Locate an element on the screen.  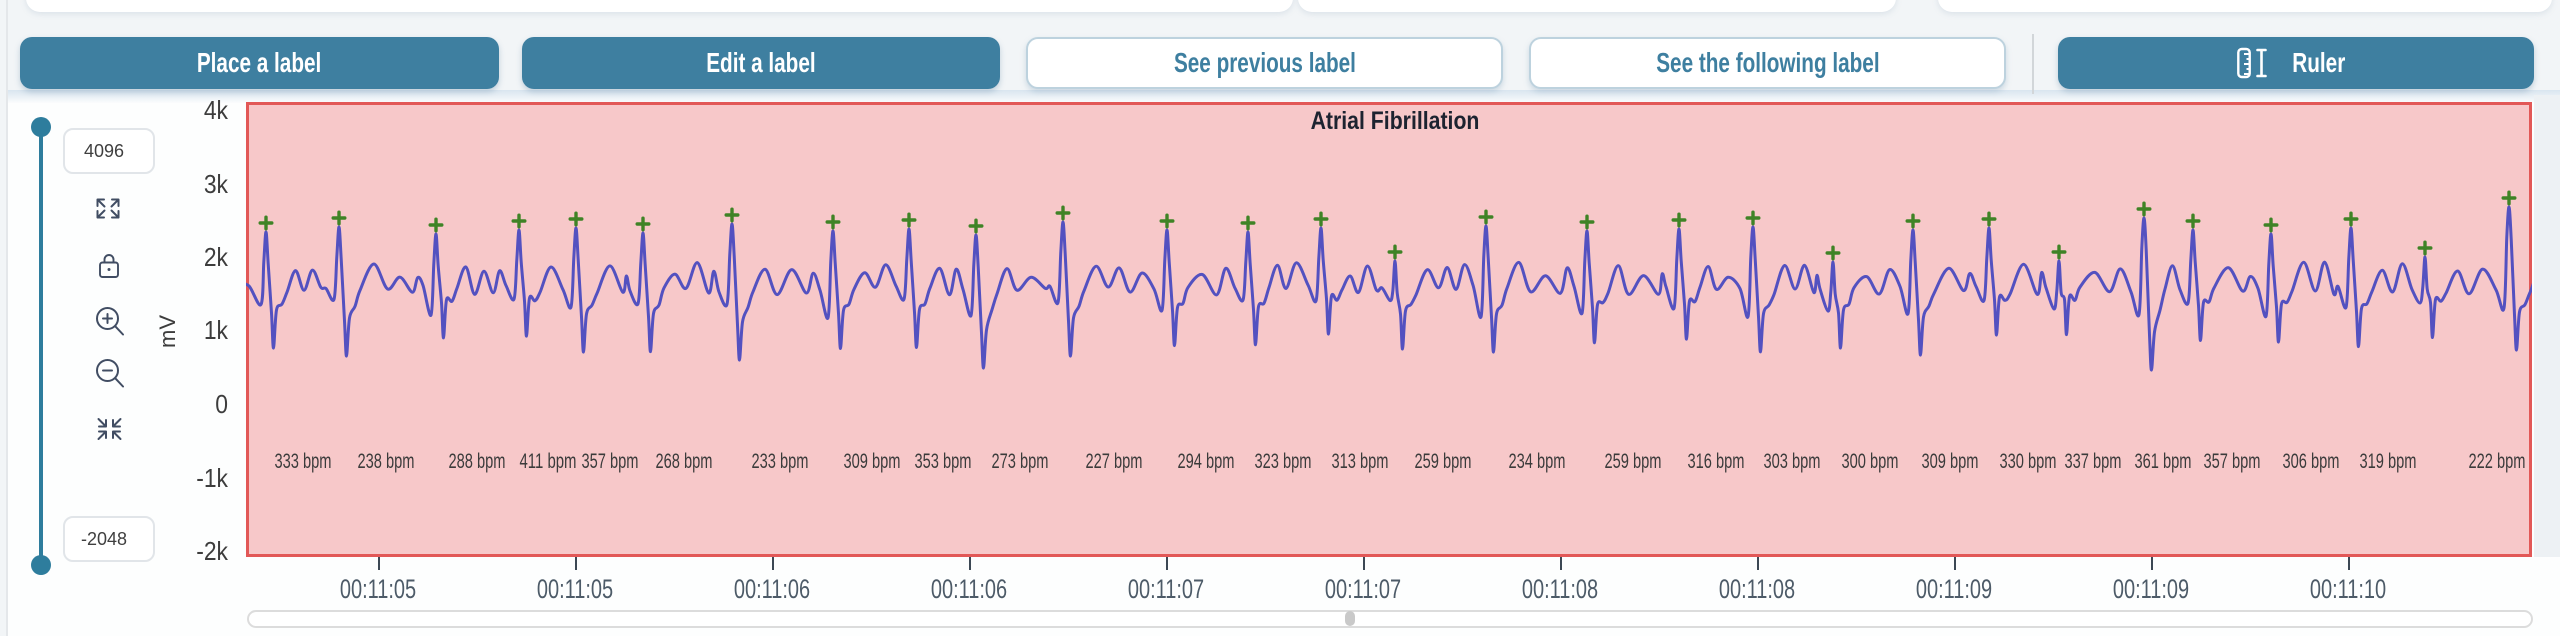
svg-text: 222 bpm is located at coordinates (2497, 461).